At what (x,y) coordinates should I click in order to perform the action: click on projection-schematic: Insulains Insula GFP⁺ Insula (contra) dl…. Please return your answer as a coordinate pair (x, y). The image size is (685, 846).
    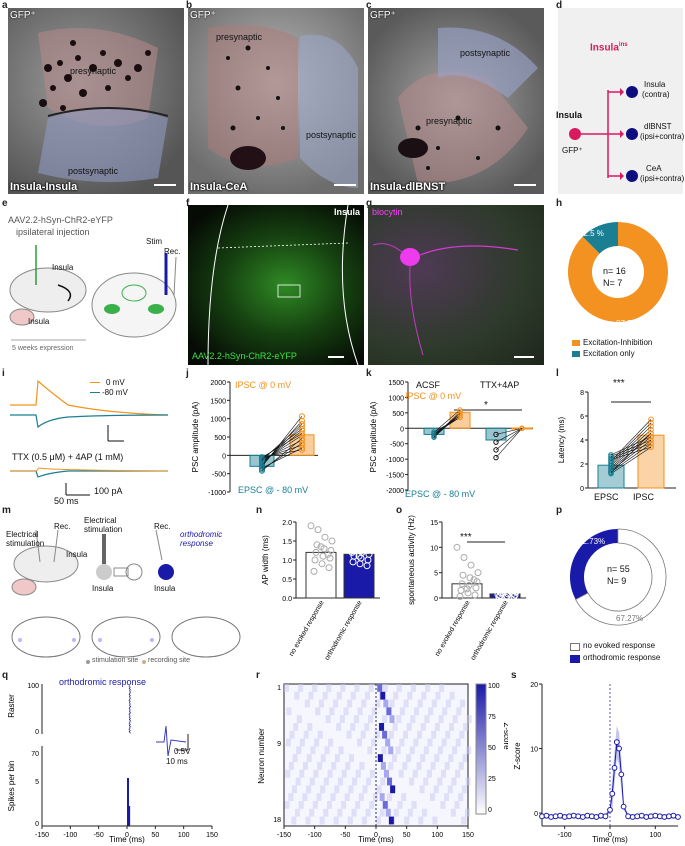
    Looking at the image, I should click on (620, 101).